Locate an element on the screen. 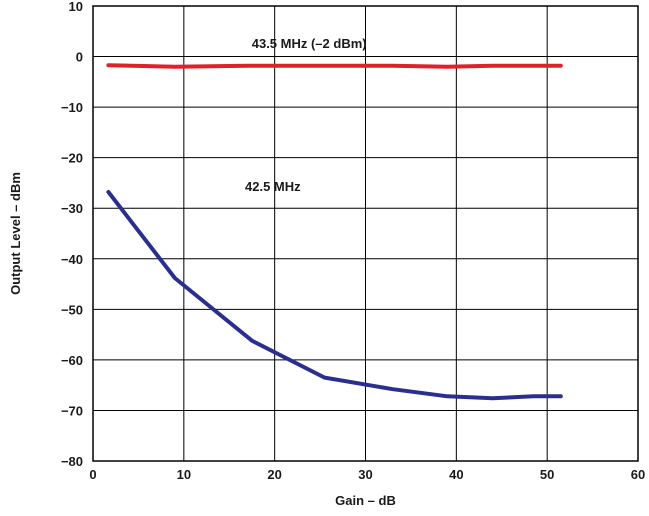  x-tick-label: 30 is located at coordinates (365, 474).